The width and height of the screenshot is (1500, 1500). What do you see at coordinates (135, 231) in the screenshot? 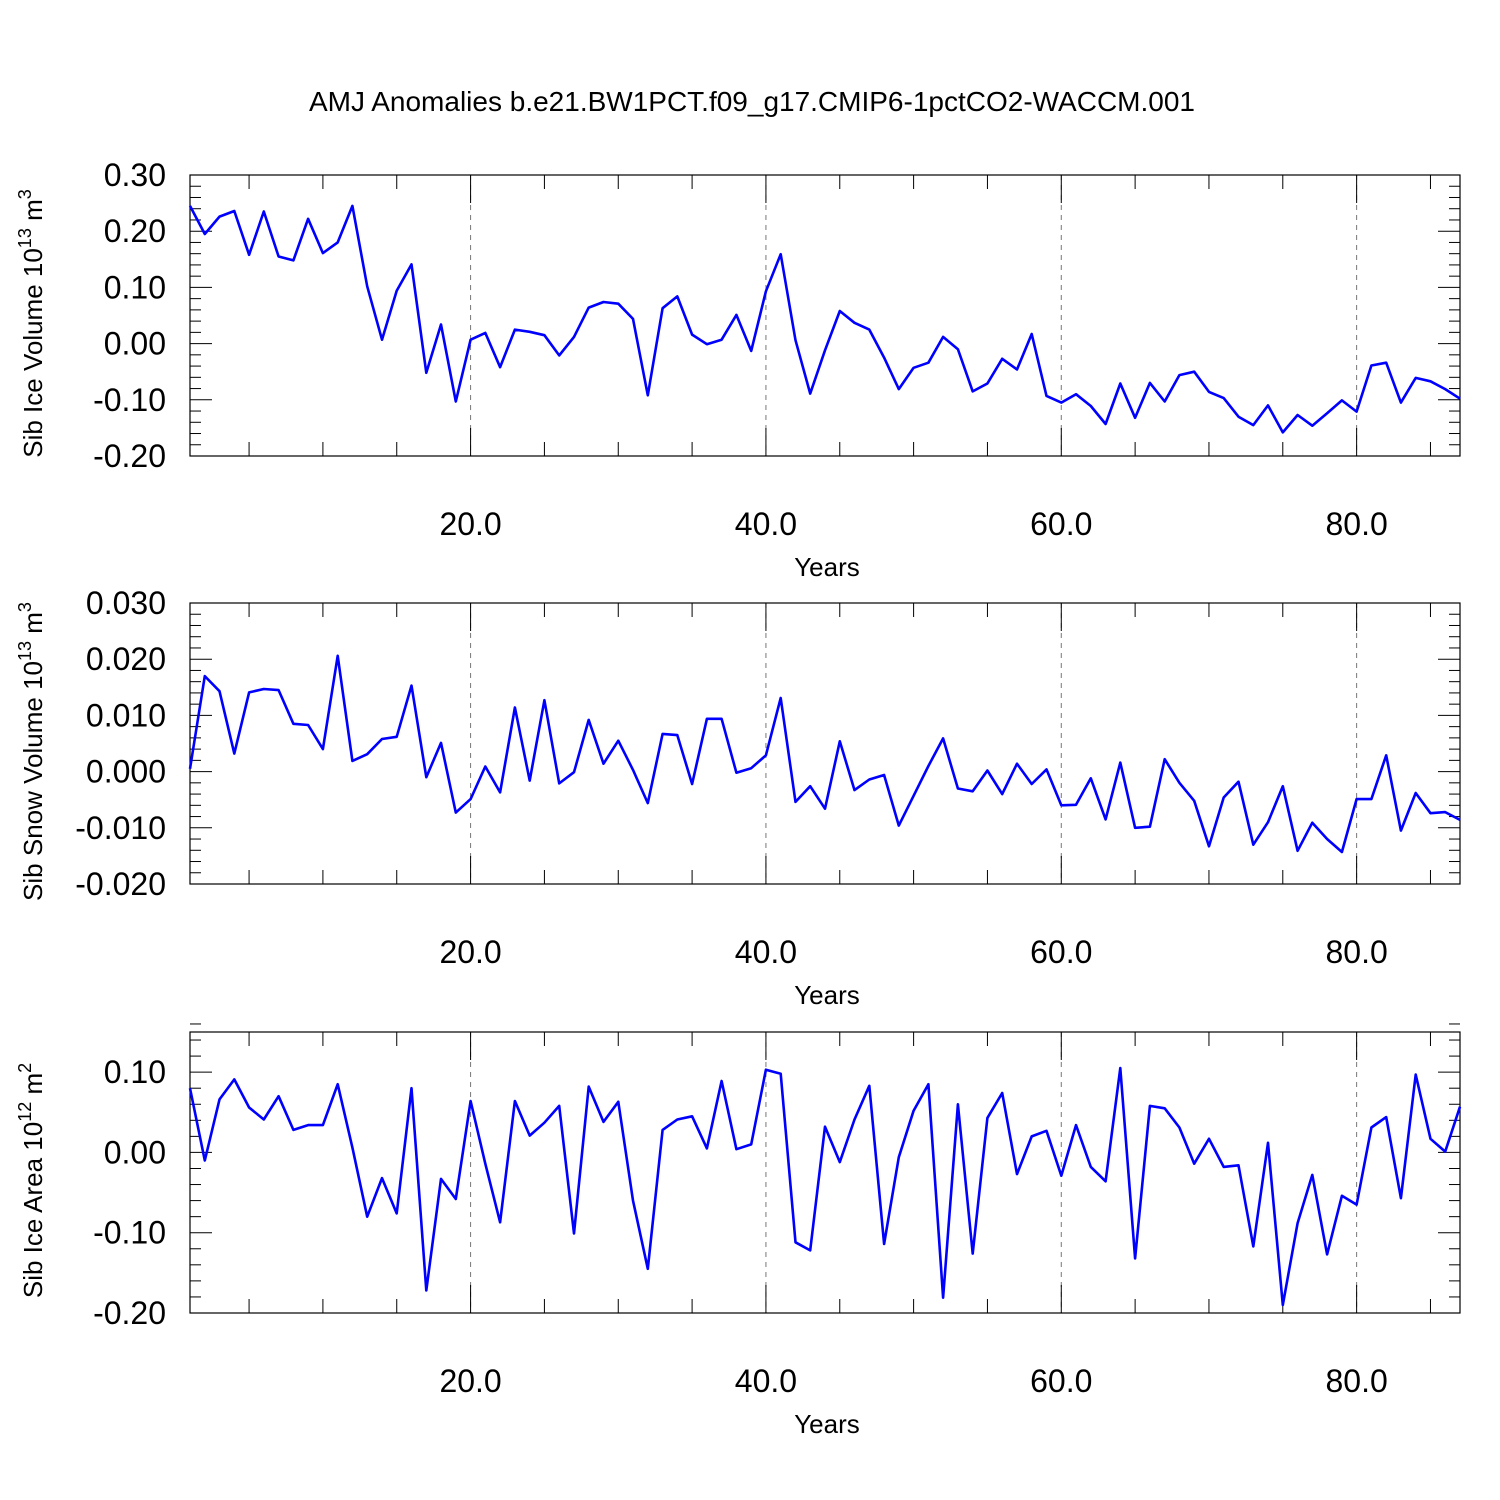
I see `y-tick-label: 0.20` at bounding box center [135, 231].